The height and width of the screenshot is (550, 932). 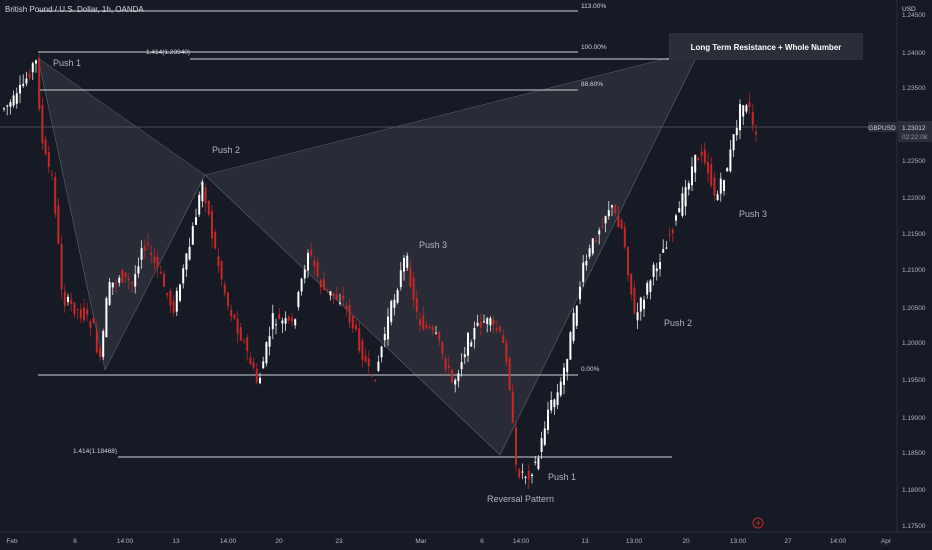 What do you see at coordinates (753, 214) in the screenshot?
I see `push3-right-label: Push 3` at bounding box center [753, 214].